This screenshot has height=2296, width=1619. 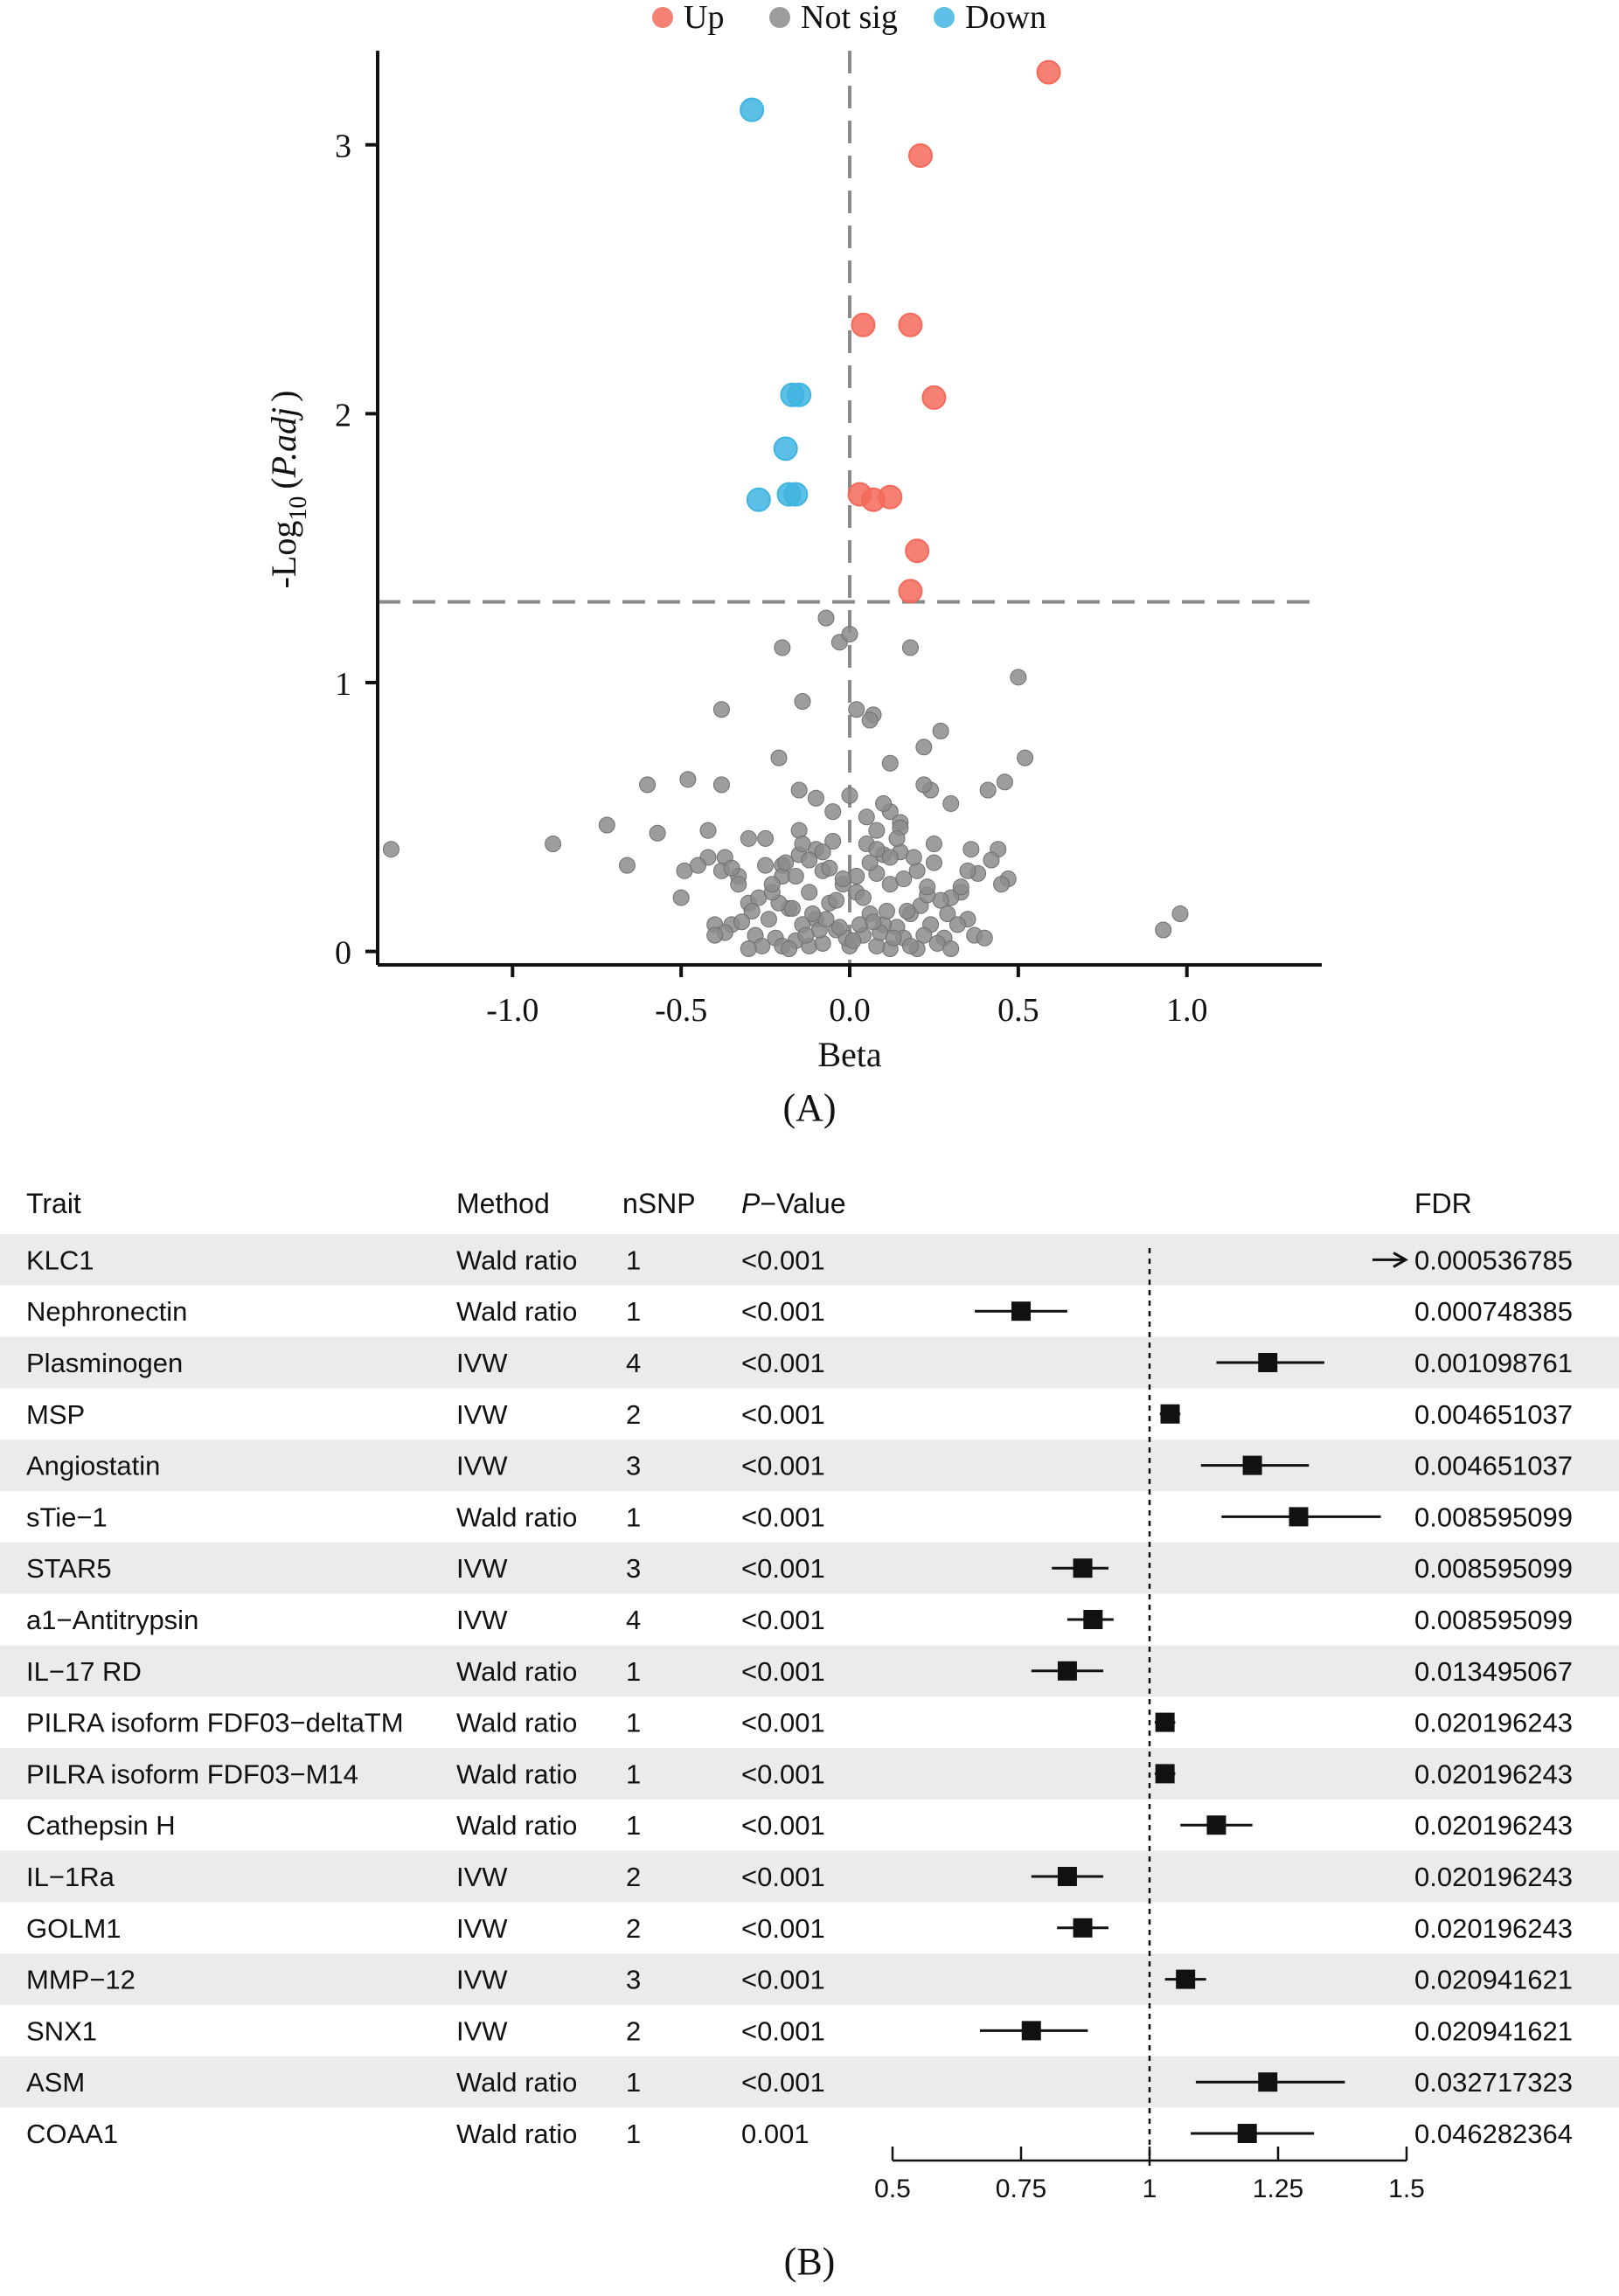 I want to click on cell-nsnp: 4, so click(x=634, y=1620).